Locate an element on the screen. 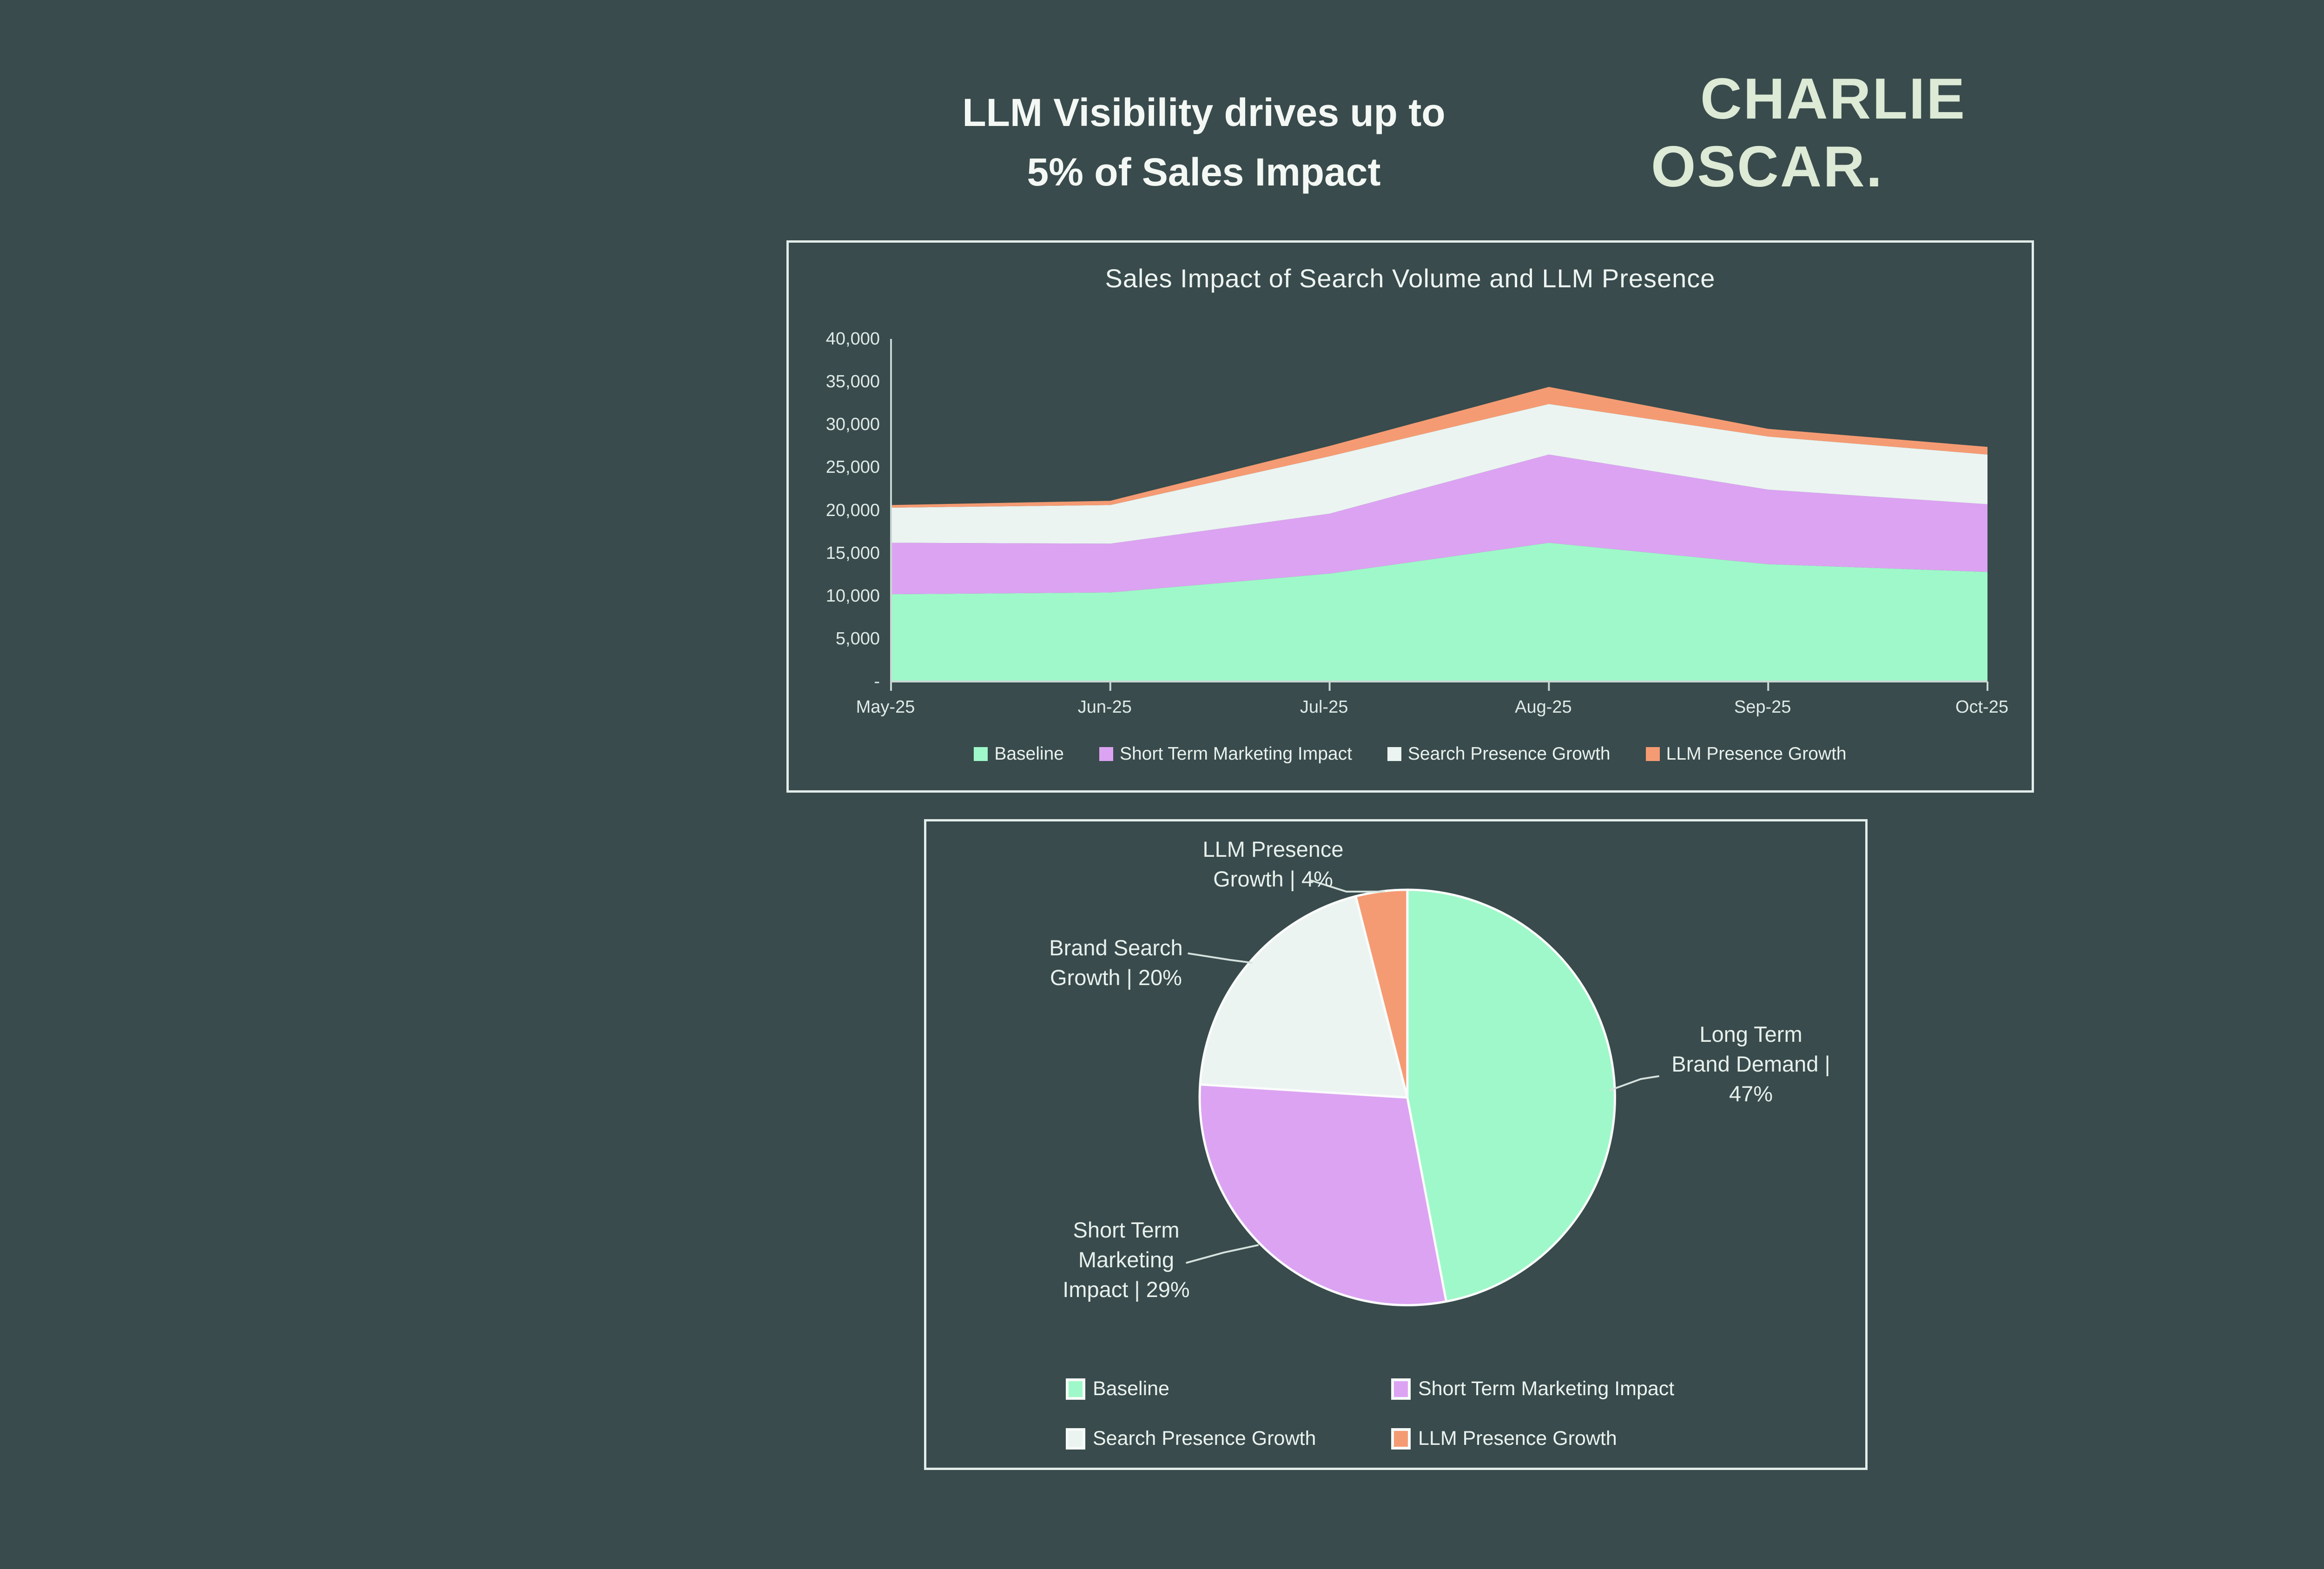 Image resolution: width=2324 pixels, height=1569 pixels. leader-line-llm-presence-growth is located at coordinates (1348, 886).